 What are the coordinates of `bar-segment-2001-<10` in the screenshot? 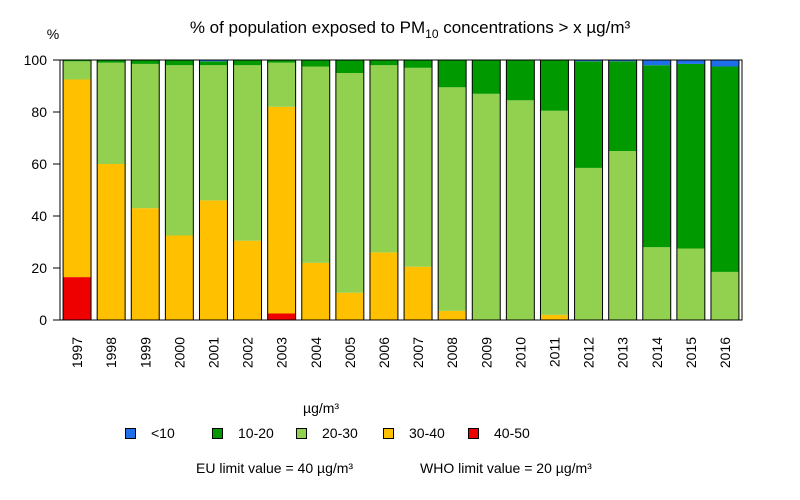 It's located at (213, 61).